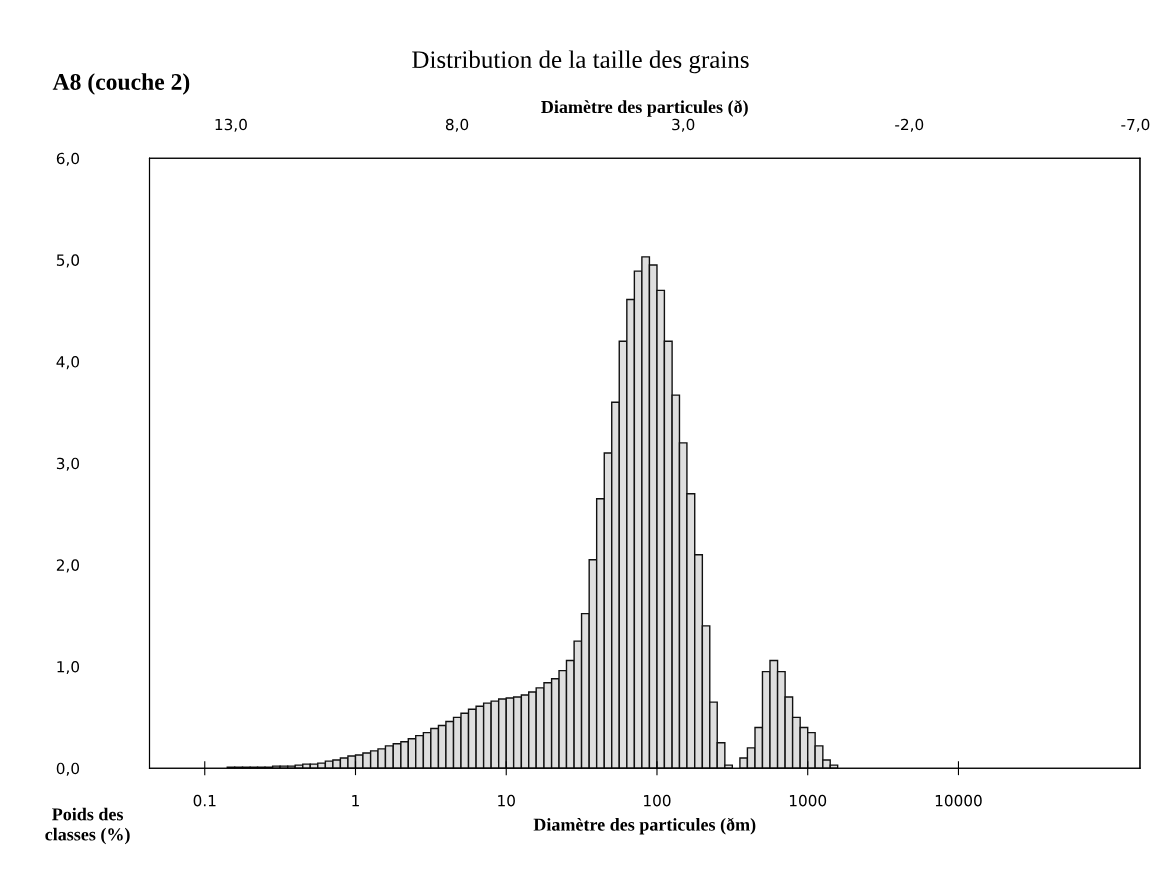 The height and width of the screenshot is (884, 1168). I want to click on y-tick-label: 3,0, so click(68, 464).